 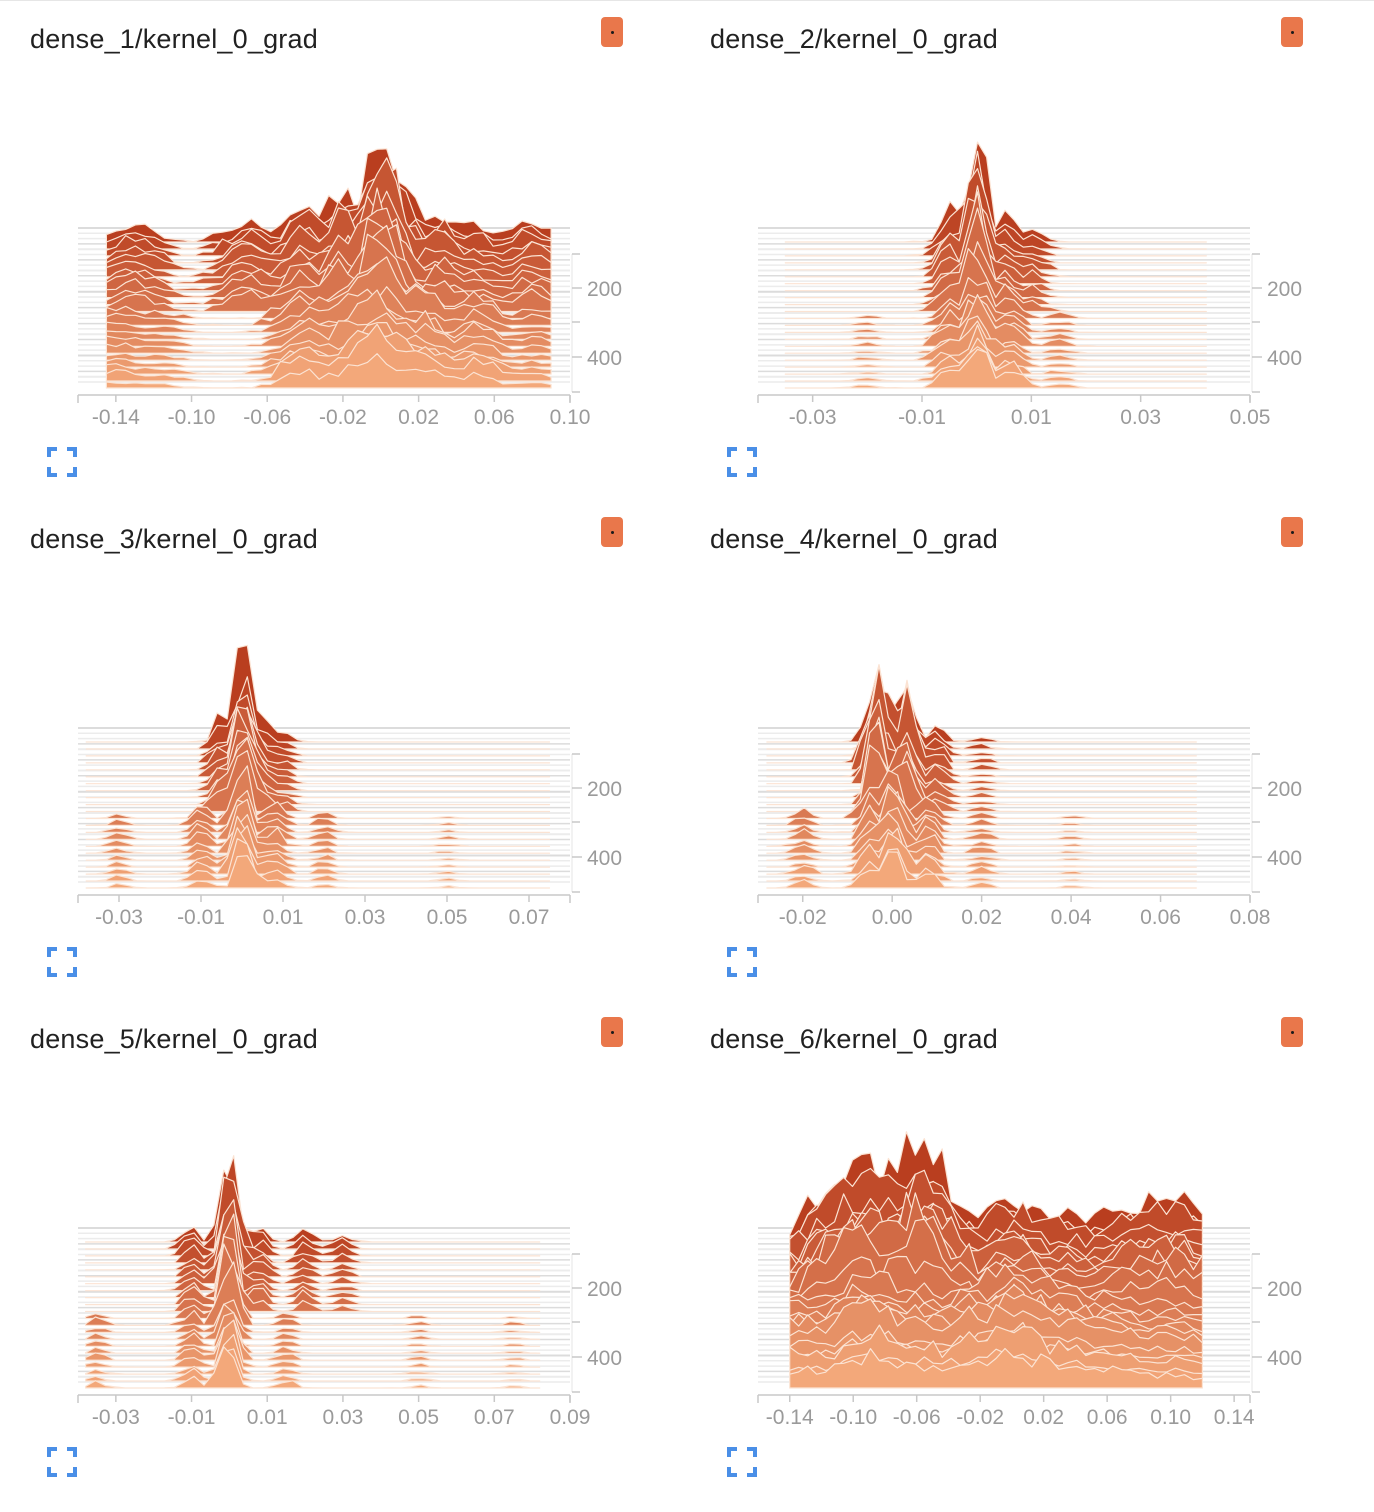 I want to click on x-tick-label: 0.09, so click(x=570, y=1417).